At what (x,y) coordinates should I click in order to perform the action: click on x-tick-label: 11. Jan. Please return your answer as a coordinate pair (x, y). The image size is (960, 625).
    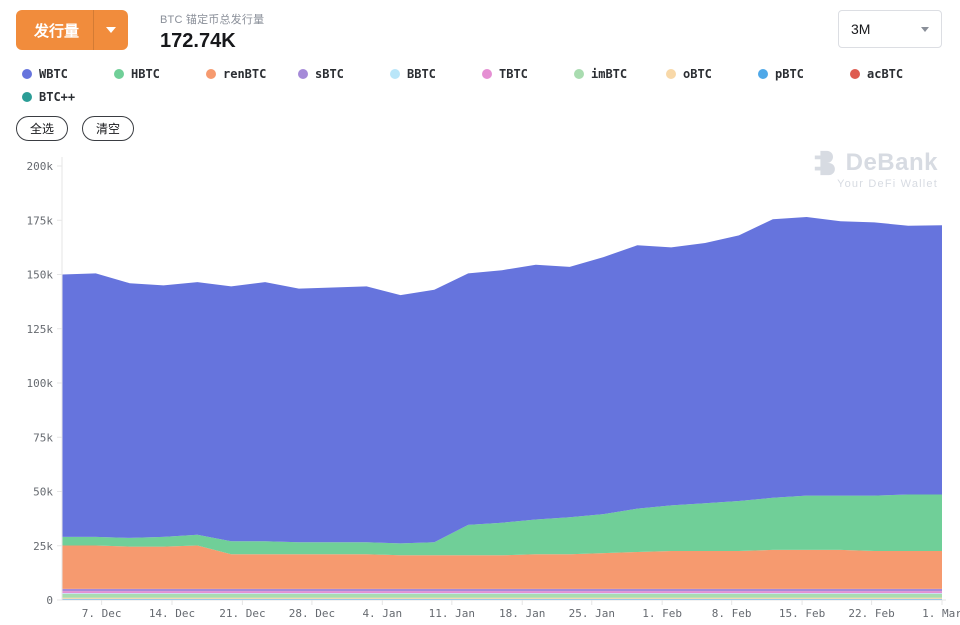
    Looking at the image, I should click on (452, 613).